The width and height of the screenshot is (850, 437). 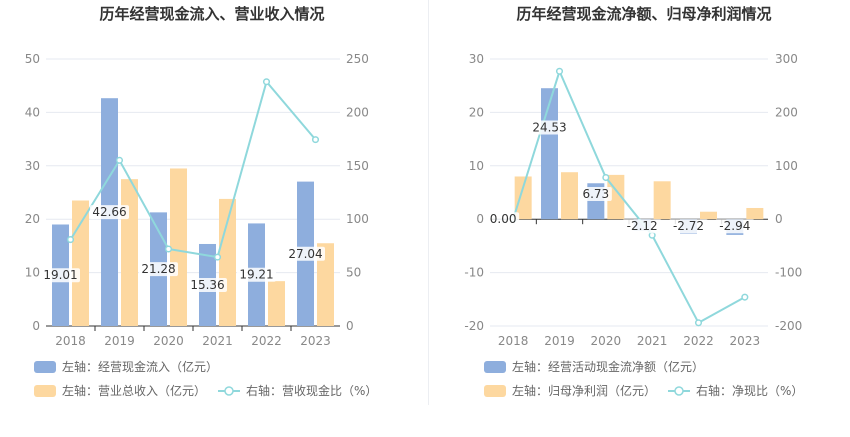 What do you see at coordinates (749, 390) in the screenshot?
I see `legend-item-line-label: 右轴：净现比（%）` at bounding box center [749, 390].